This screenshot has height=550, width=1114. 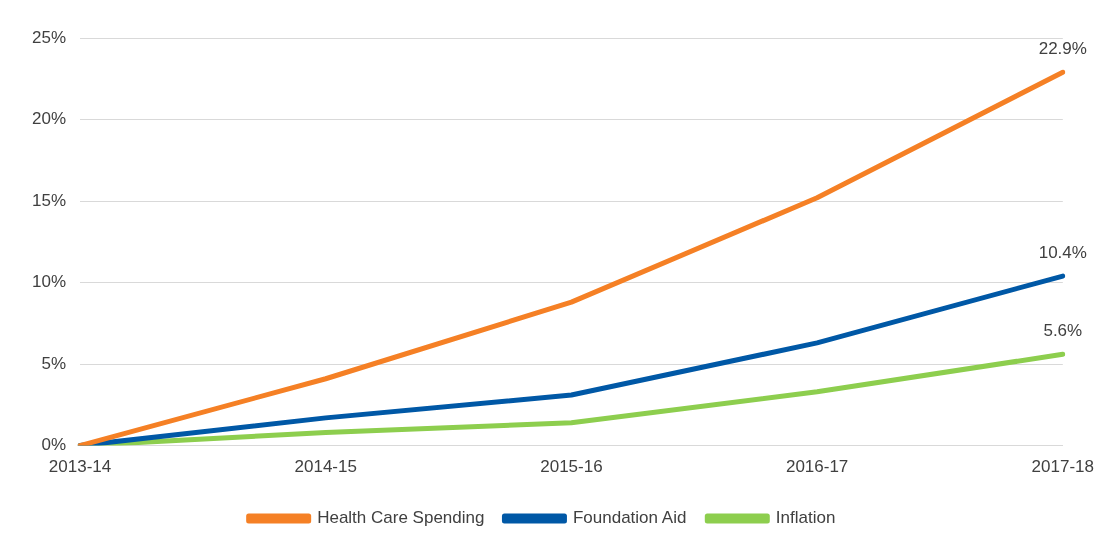 What do you see at coordinates (325, 467) in the screenshot?
I see `x-tick-label: 2014-15` at bounding box center [325, 467].